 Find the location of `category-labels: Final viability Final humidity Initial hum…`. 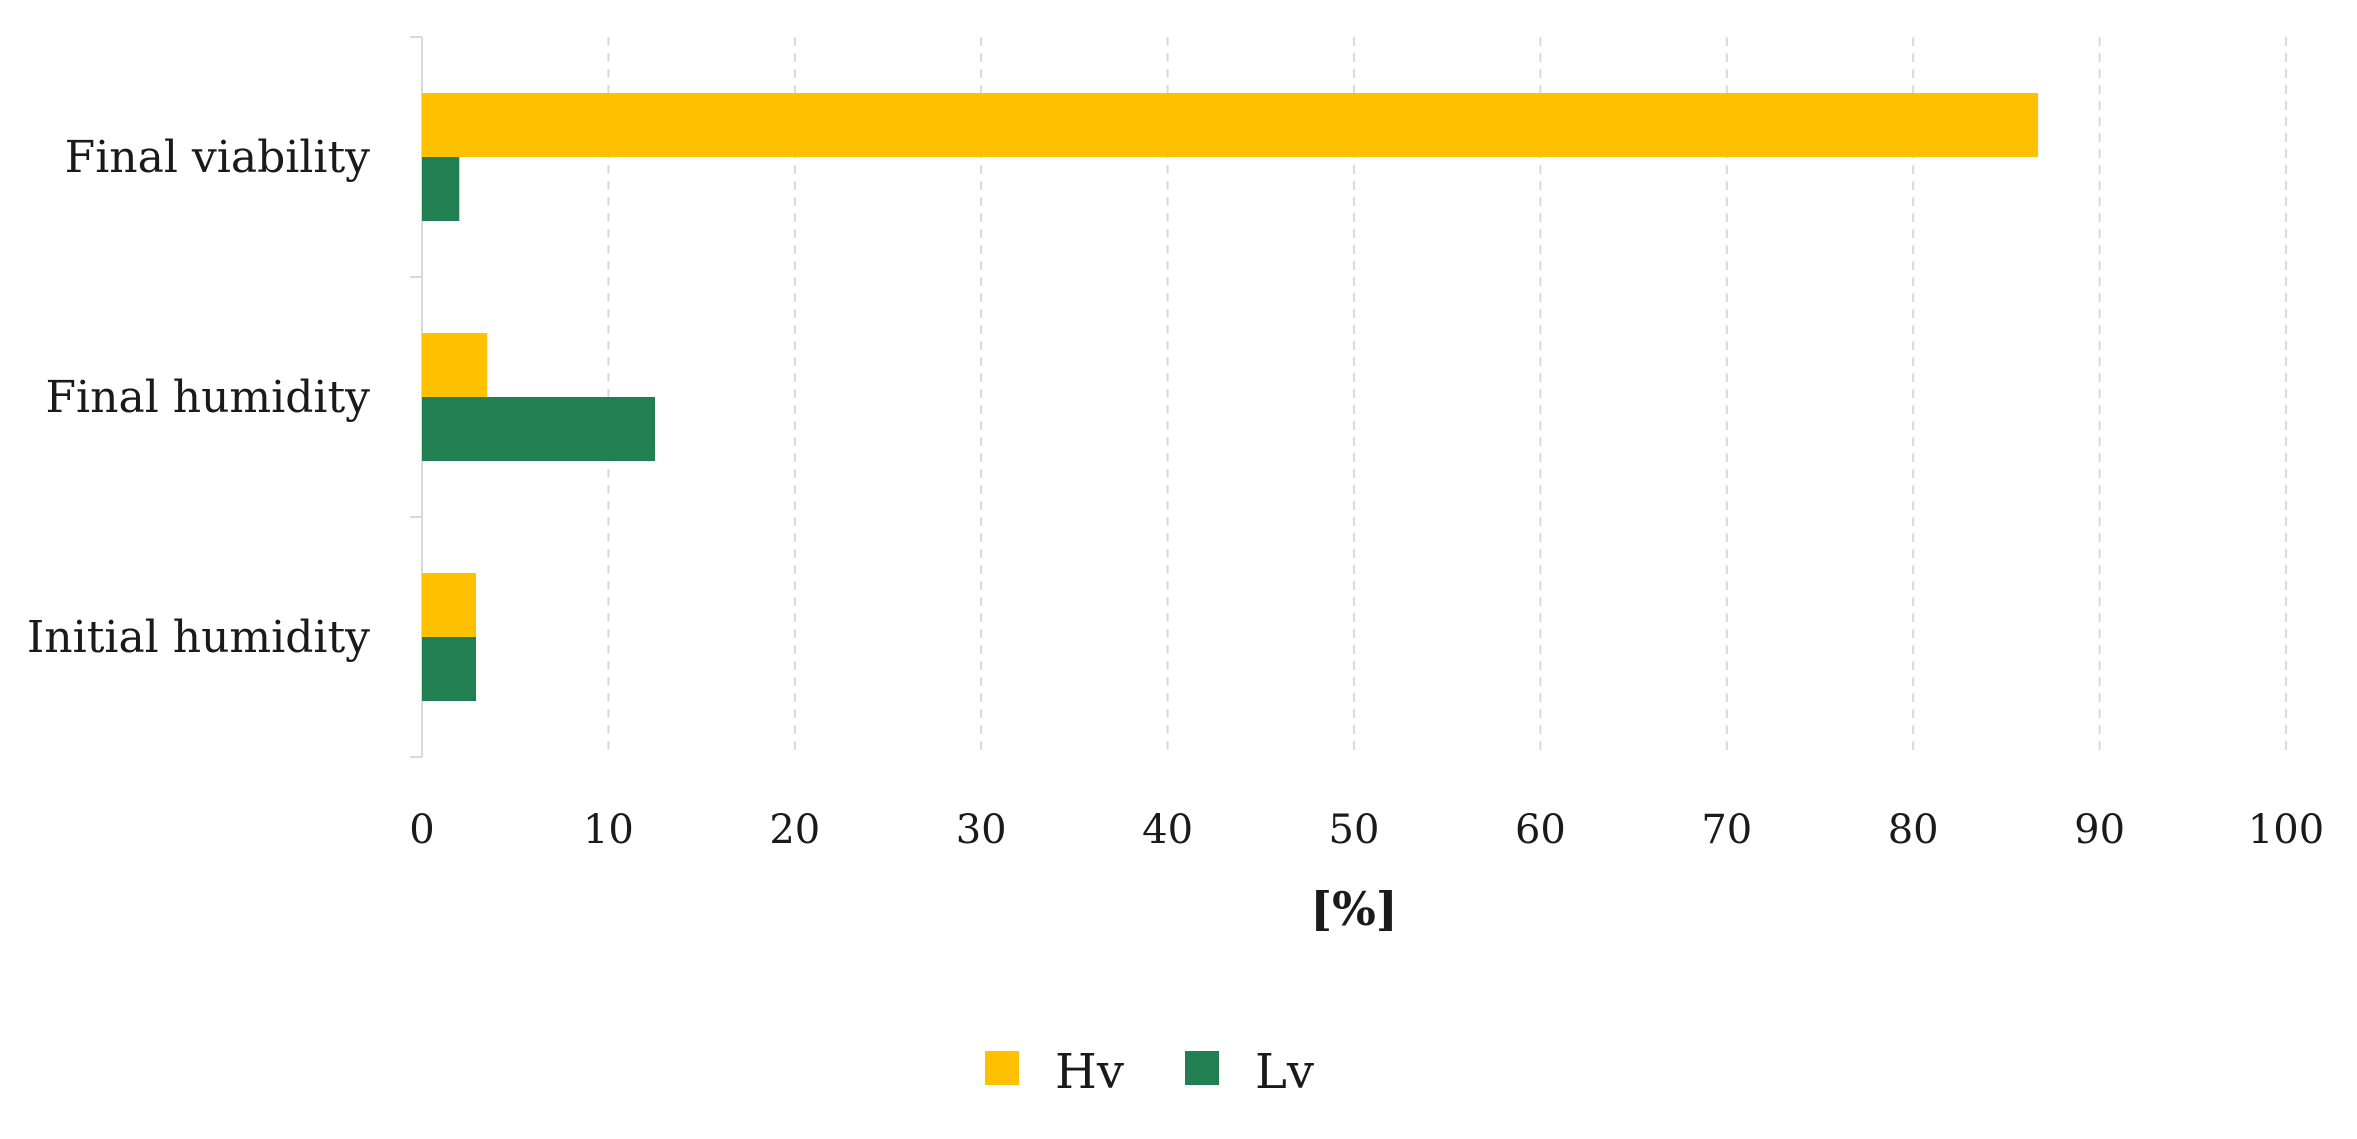

category-labels: Final viability Final humidity Initial hum… is located at coordinates (198, 397).